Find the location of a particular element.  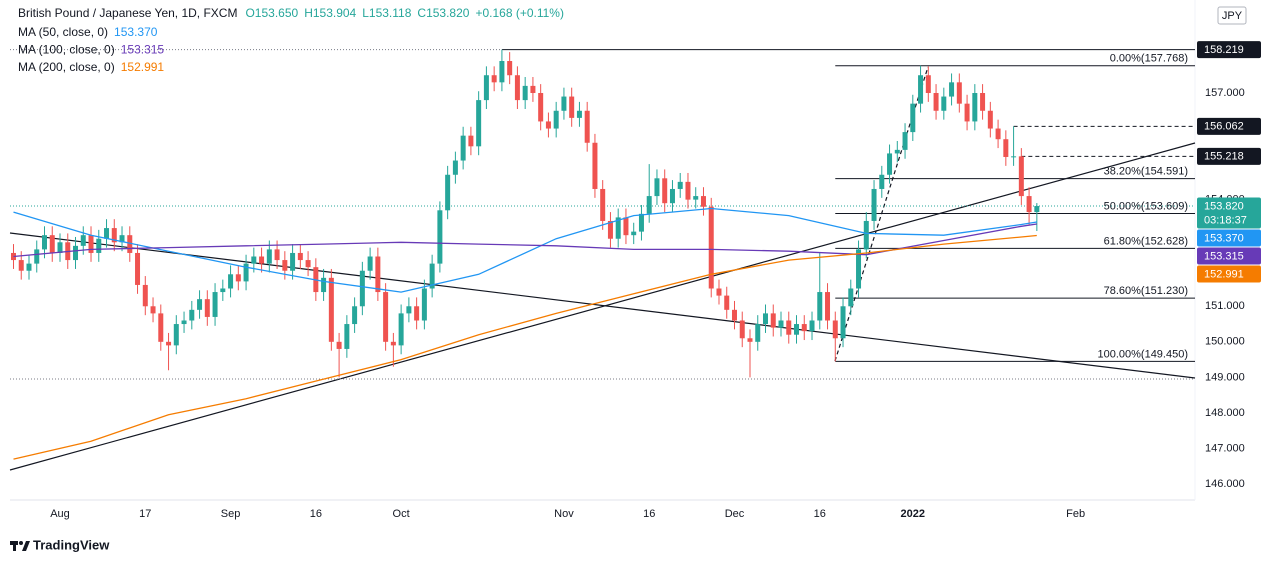

legend-name: MA (100, close, 0) is located at coordinates (66, 50).